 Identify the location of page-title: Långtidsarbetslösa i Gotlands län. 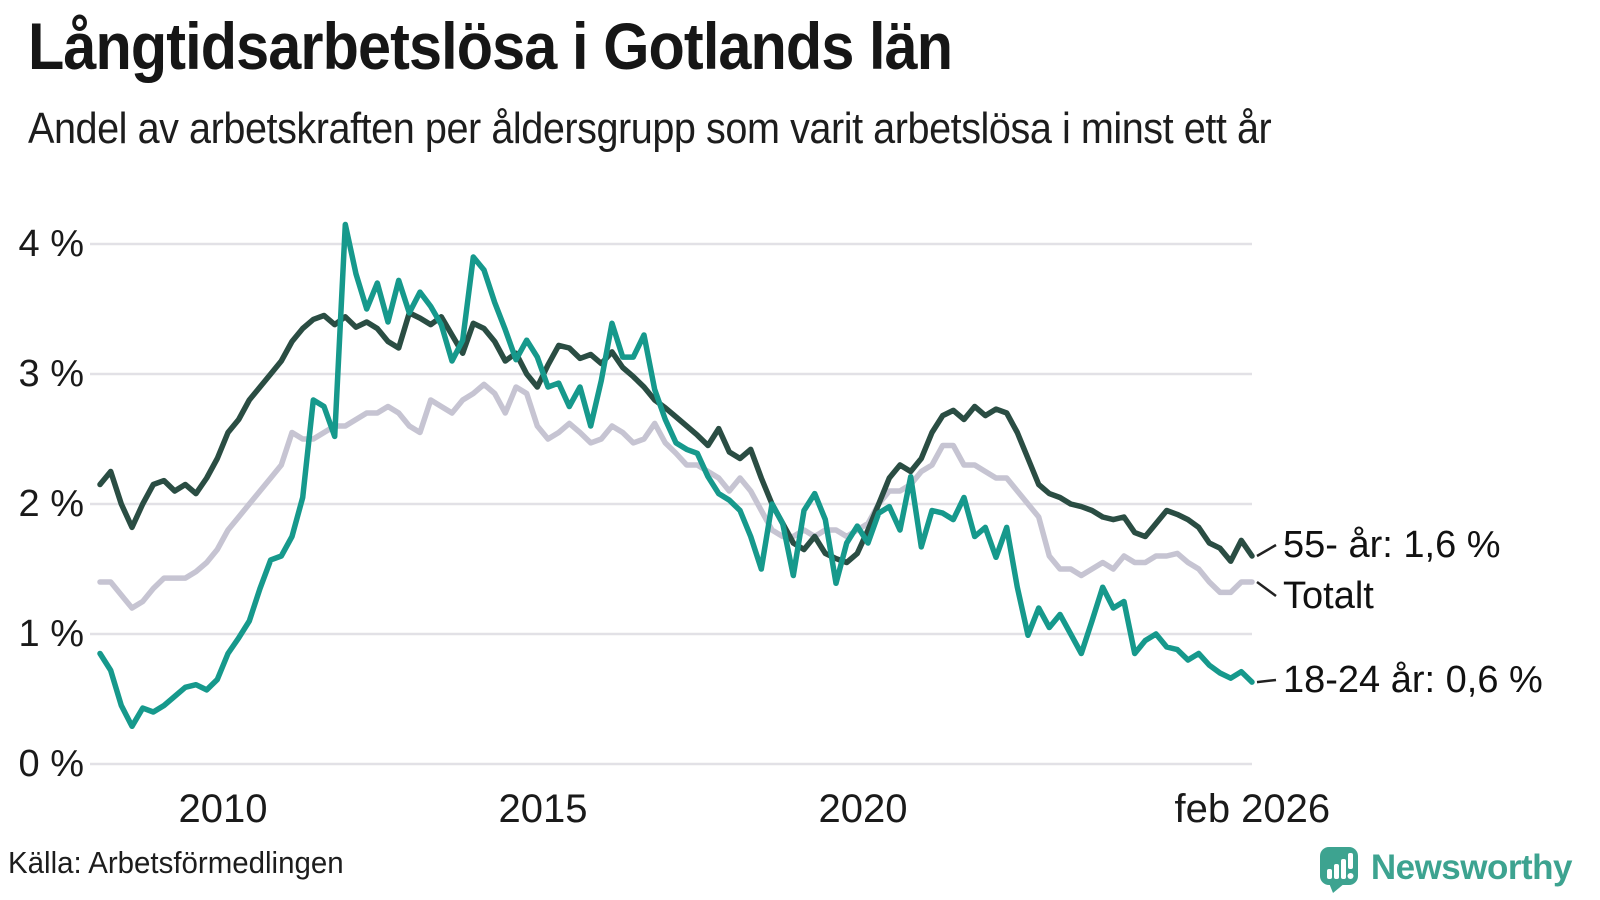
(490, 46).